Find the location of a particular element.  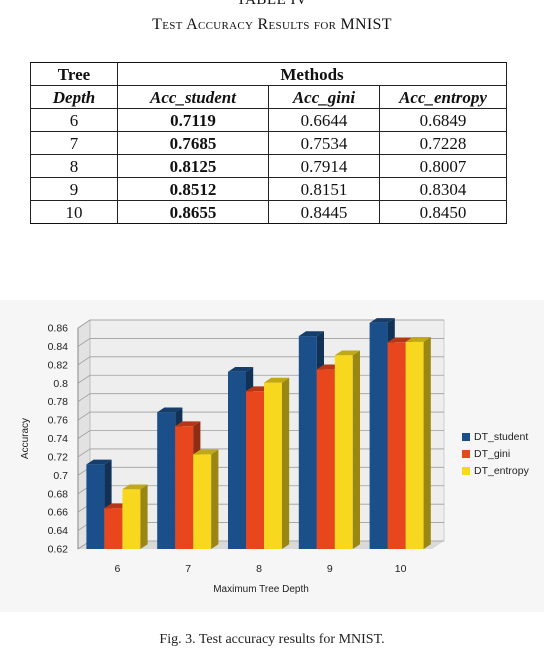

table-row: 8 0.8125 0.7914 0.8007 is located at coordinates (268, 166).